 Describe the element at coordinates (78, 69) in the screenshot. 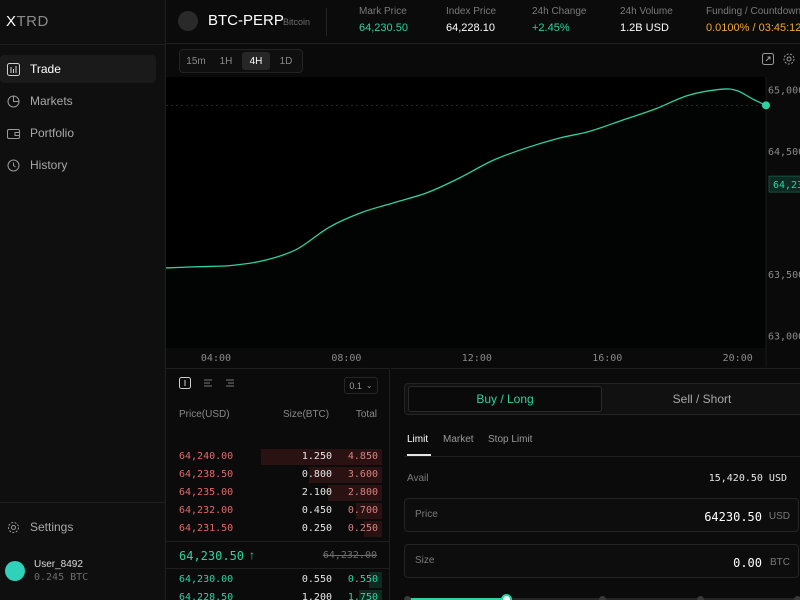

I see `sidebar-item-trade: Trade` at that location.